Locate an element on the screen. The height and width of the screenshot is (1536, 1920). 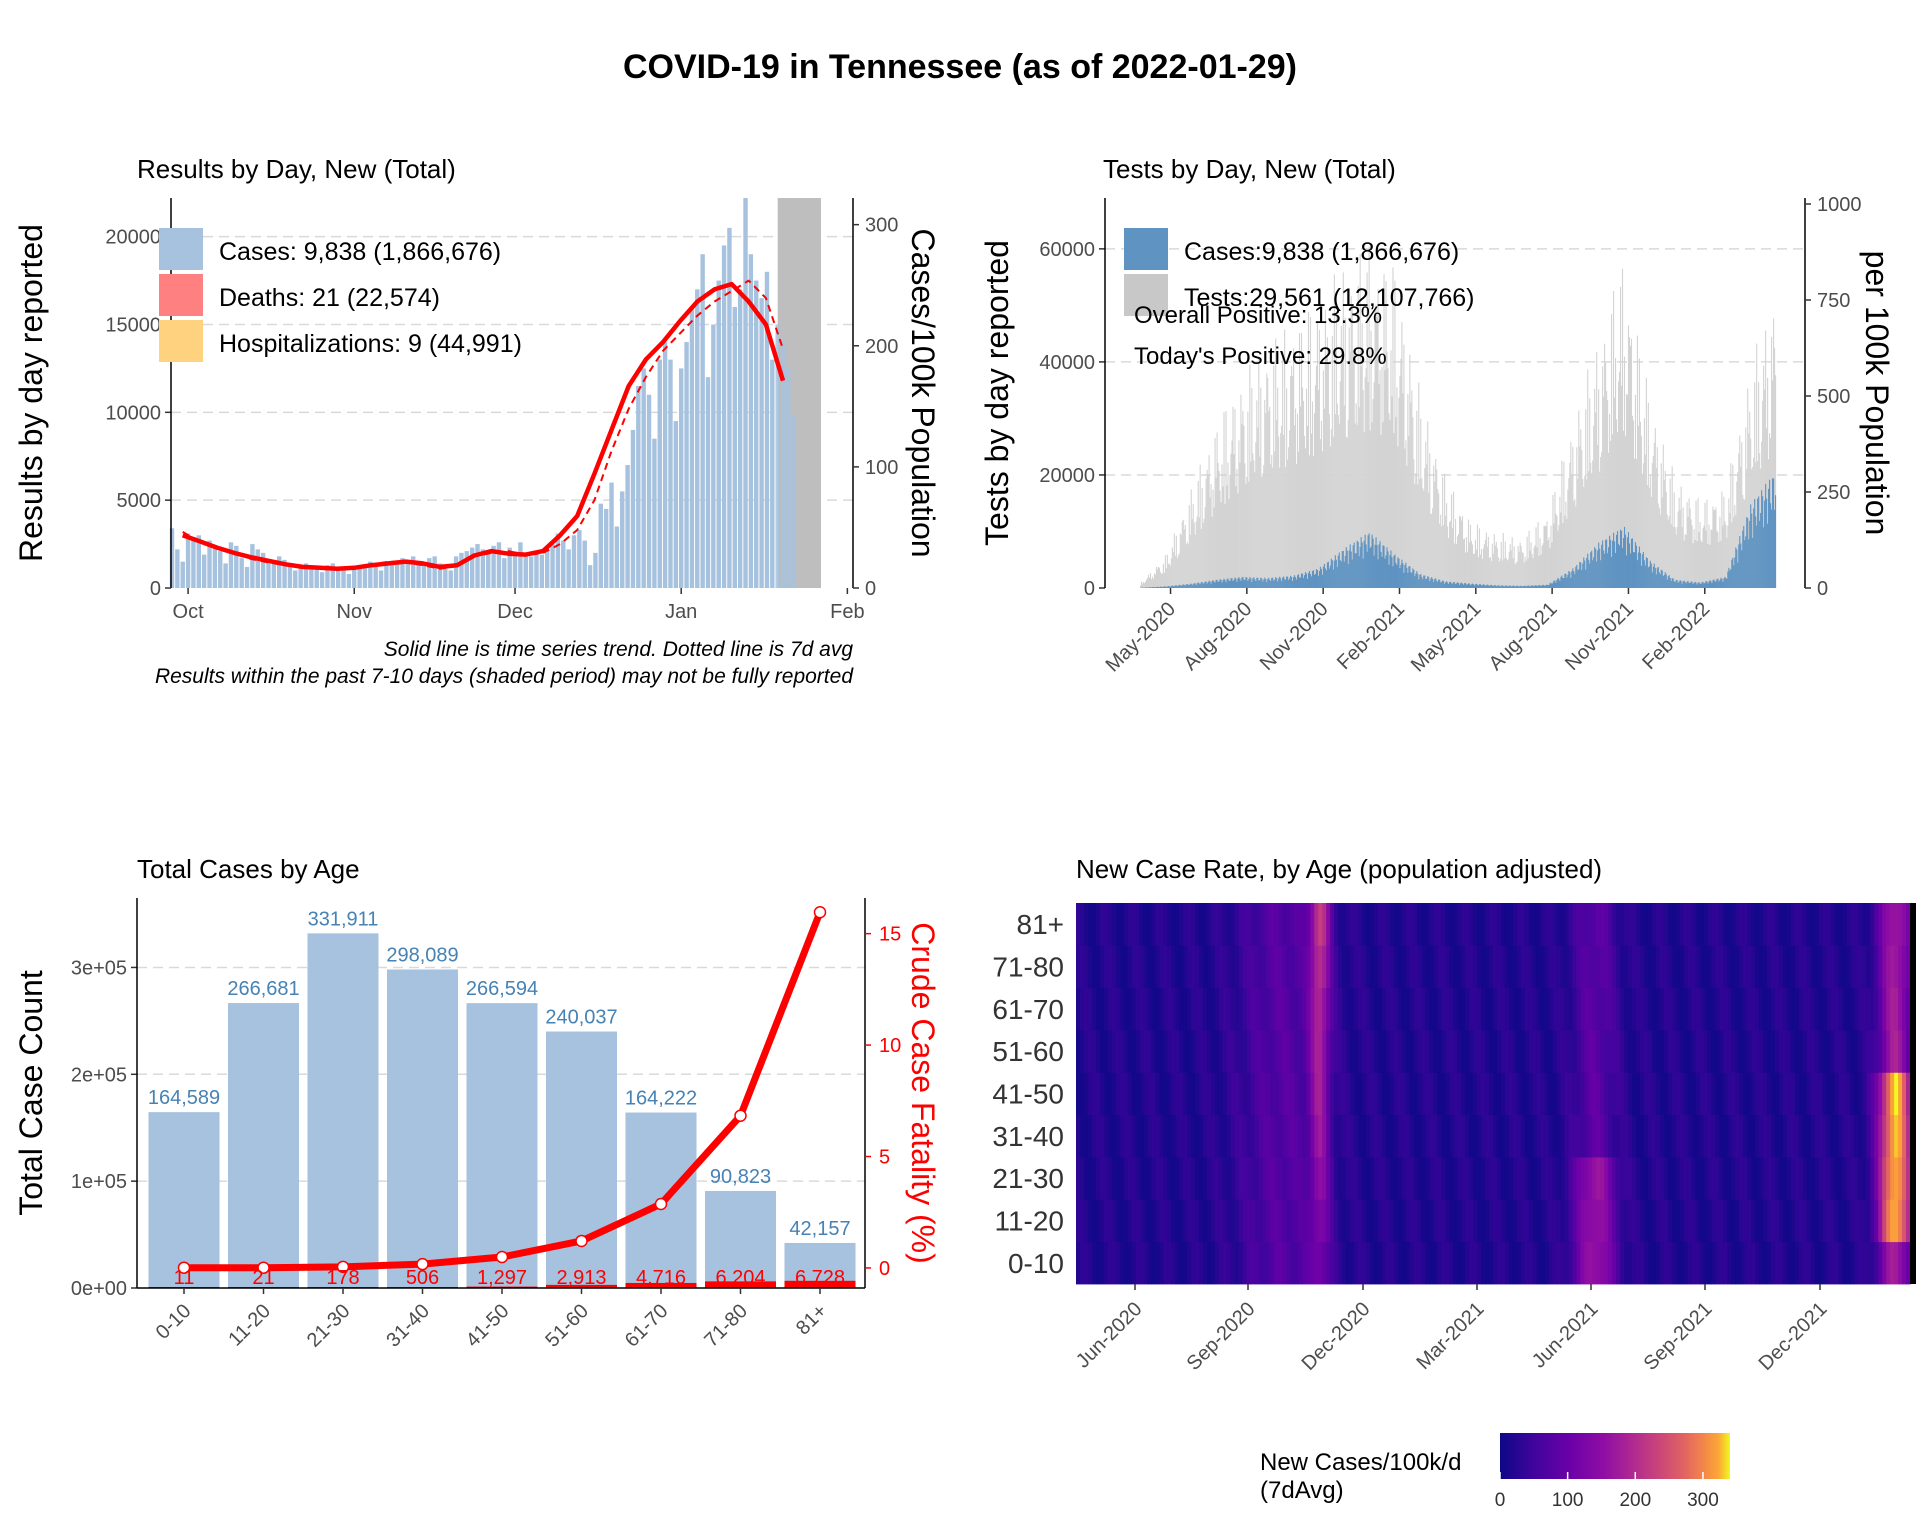
y2-axis-title: Cases/100k Population is located at coordinates (923, 392).